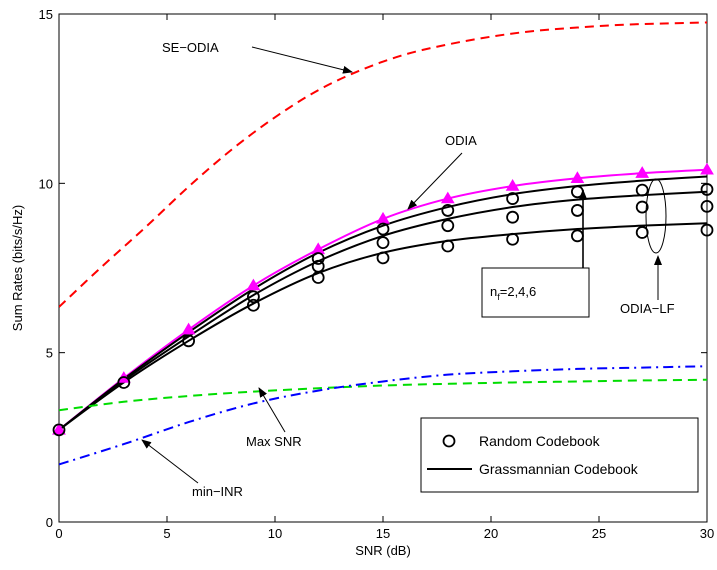 This screenshot has height=570, width=717. Describe the element at coordinates (272, 410) in the screenshot. I see `annotation-max-snr-arrow` at that location.